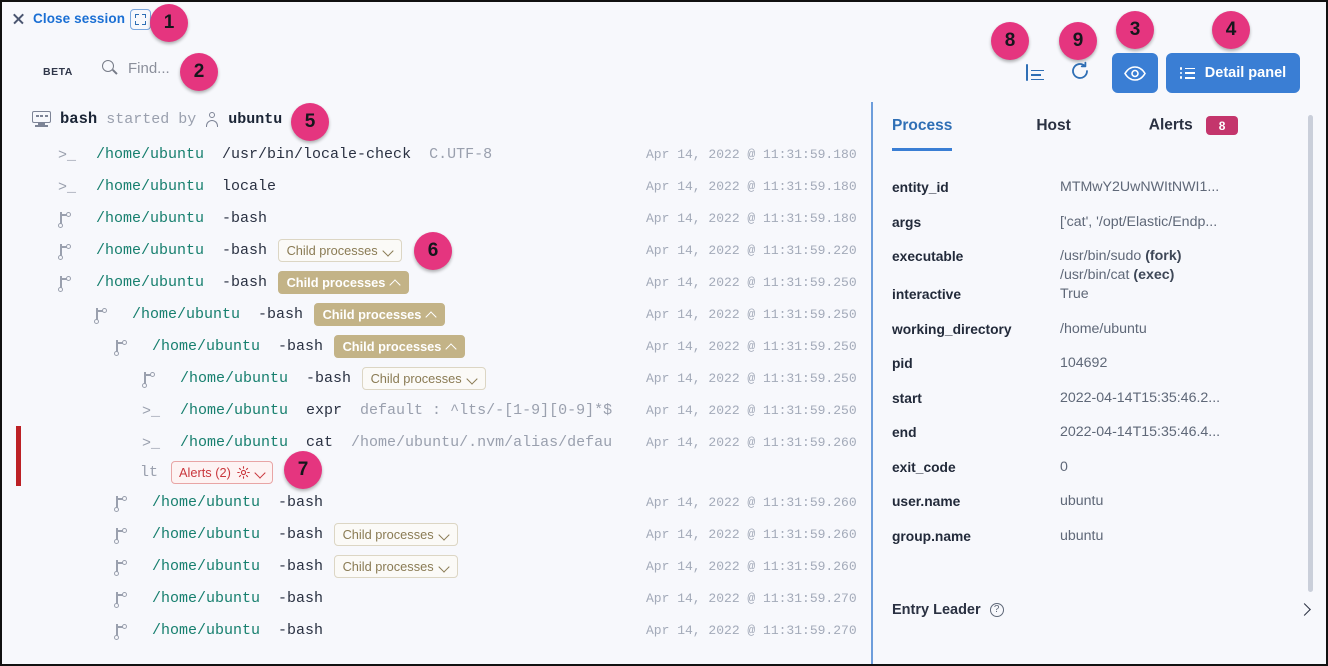 This screenshot has width=1328, height=666. Describe the element at coordinates (1064, 466) in the screenshot. I see `detail-field-value: 0` at that location.